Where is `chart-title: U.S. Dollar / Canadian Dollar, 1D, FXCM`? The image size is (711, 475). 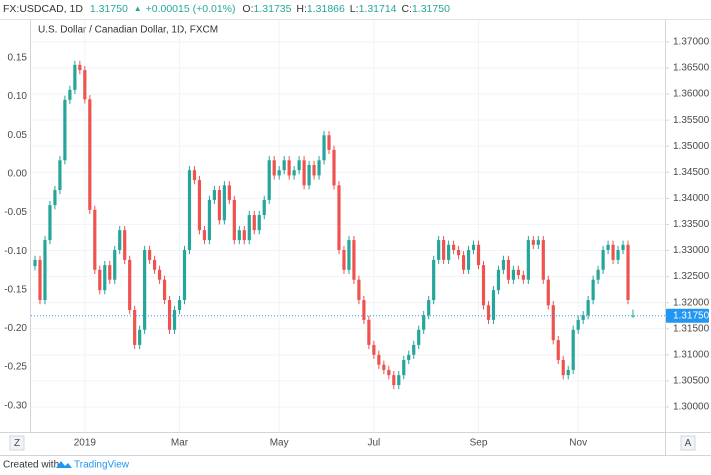
chart-title: U.S. Dollar / Canadian Dollar, 1D, FXCM is located at coordinates (128, 30).